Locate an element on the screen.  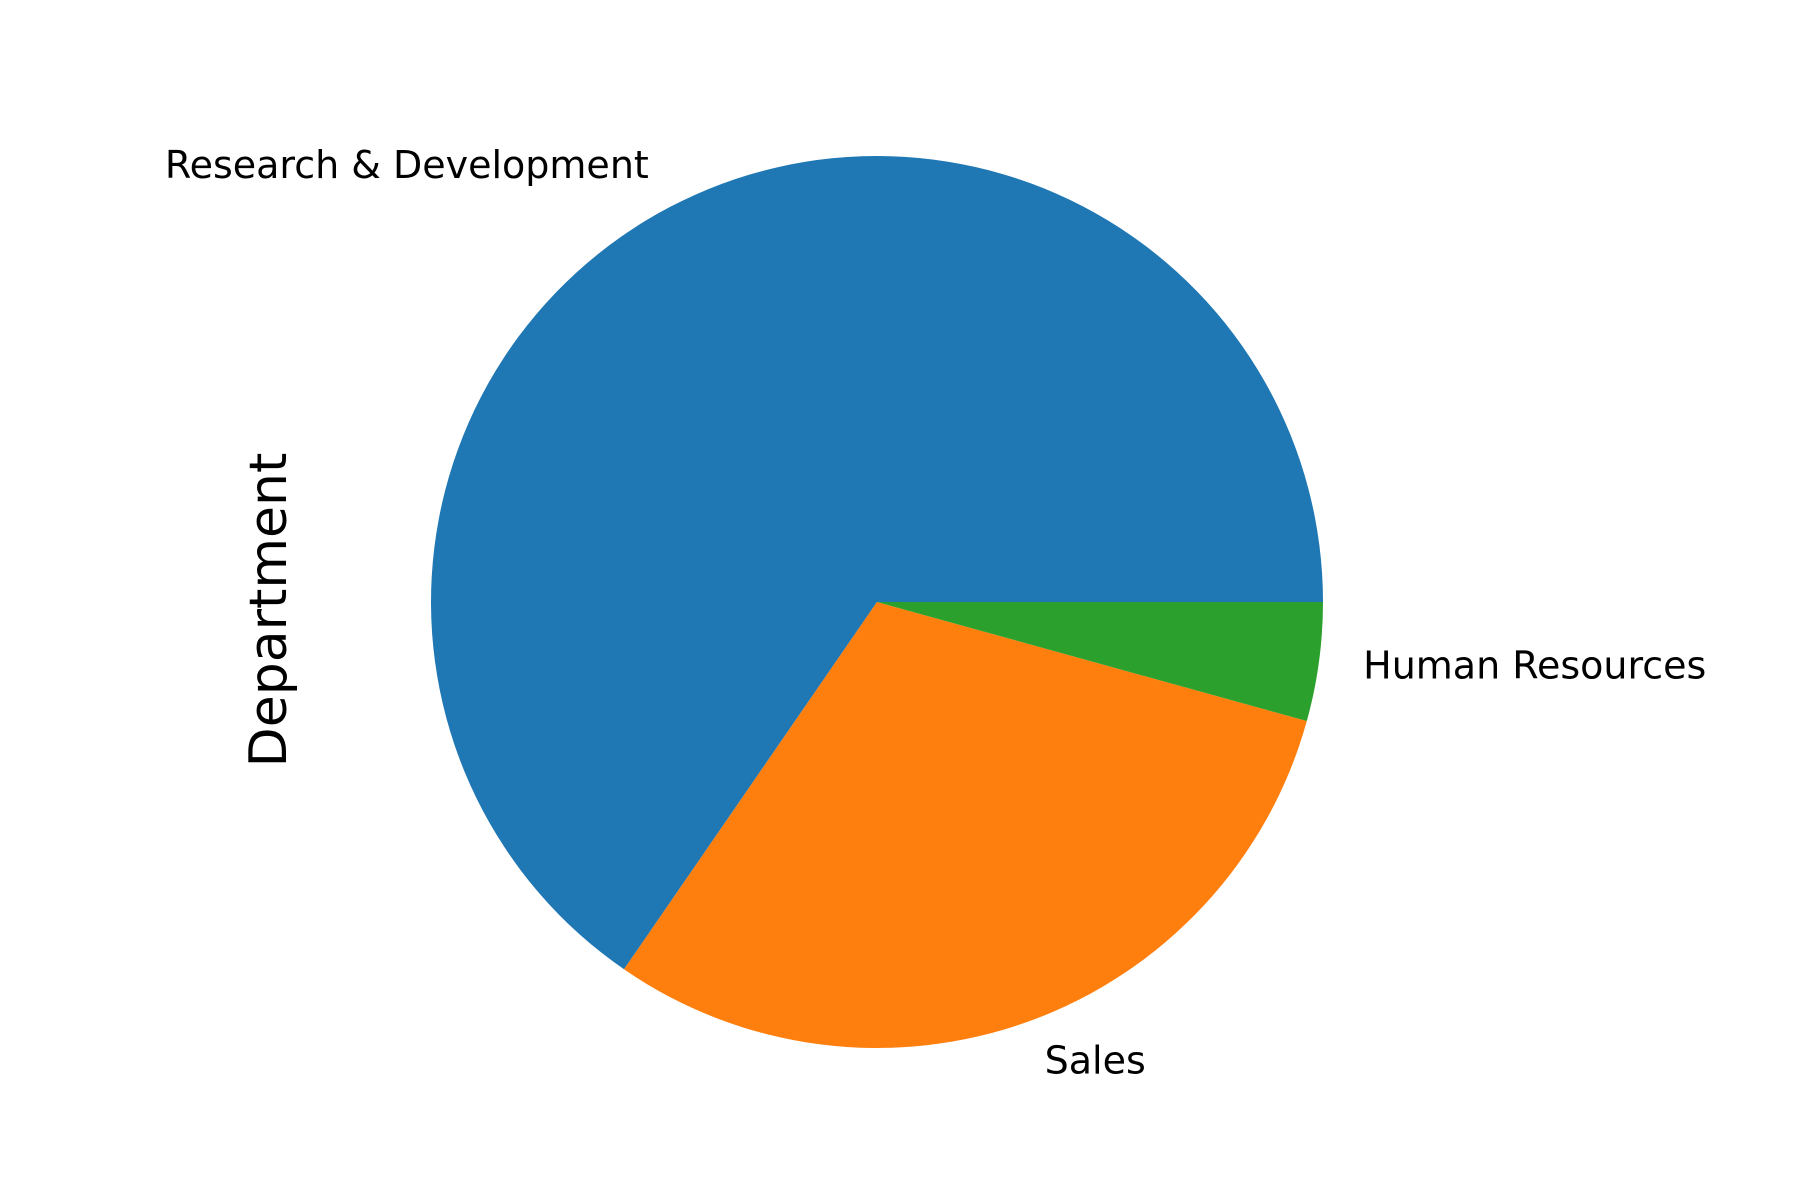
pie-label-sales: Sales is located at coordinates (1095, 1061).